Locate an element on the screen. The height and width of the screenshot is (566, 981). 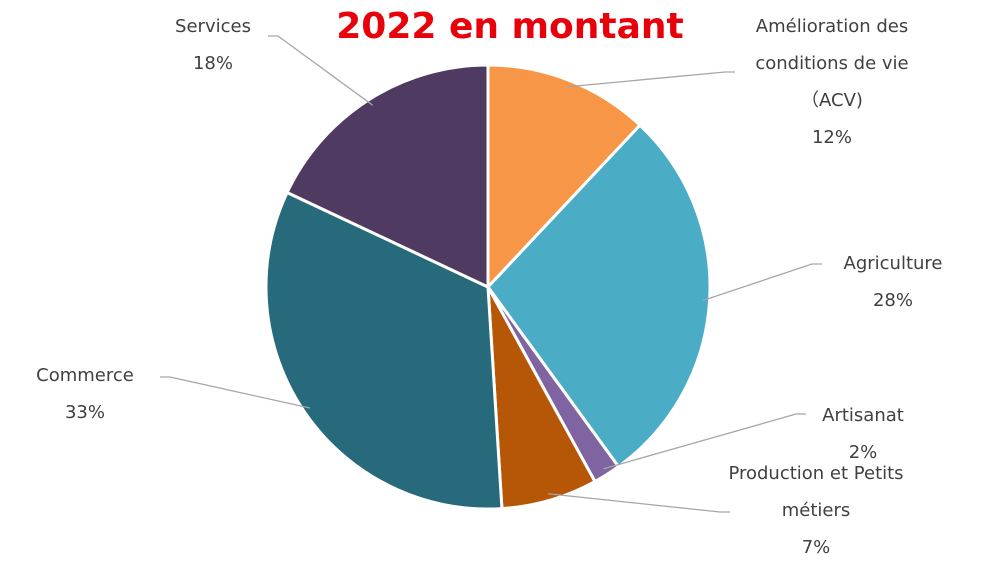
category-label: Production et Petits métiers is located at coordinates (816, 492).